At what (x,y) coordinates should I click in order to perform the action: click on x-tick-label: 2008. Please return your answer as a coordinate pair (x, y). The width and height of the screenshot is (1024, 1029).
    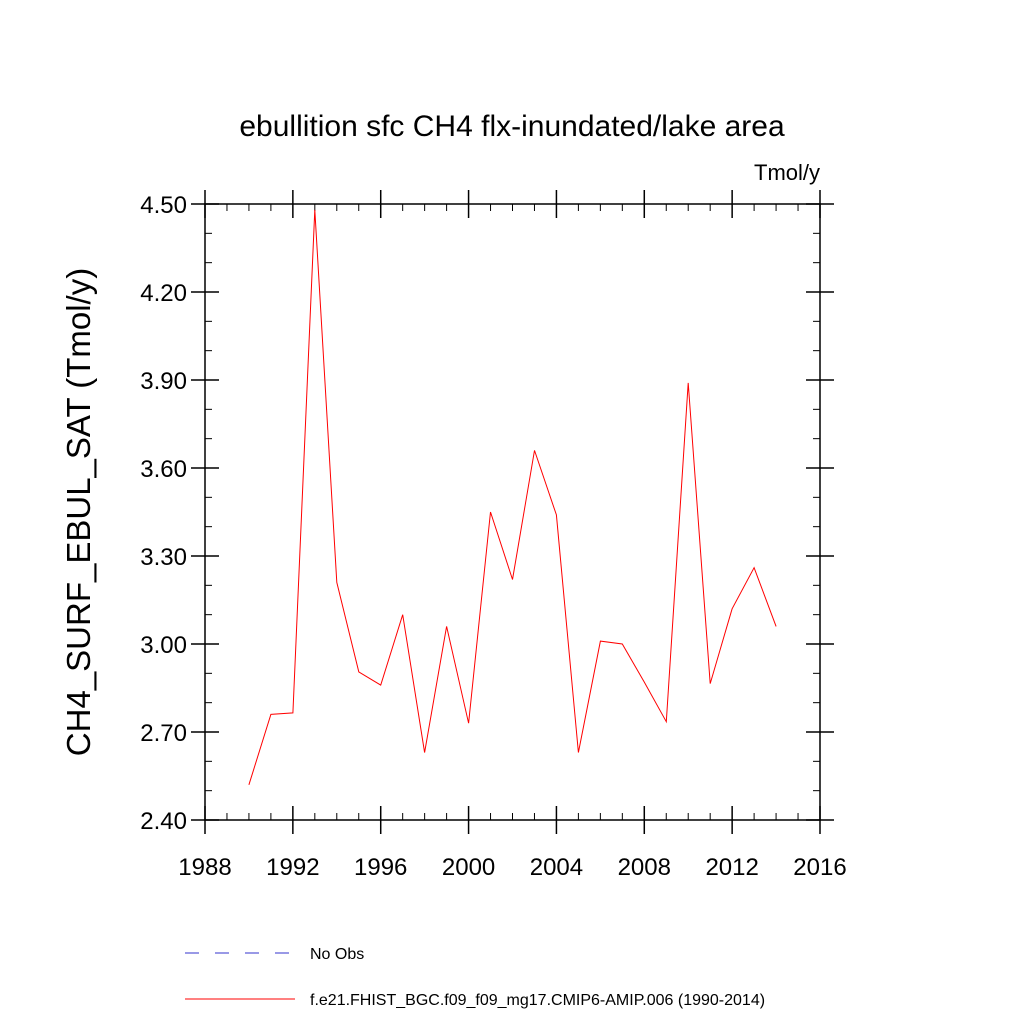
    Looking at the image, I should click on (644, 867).